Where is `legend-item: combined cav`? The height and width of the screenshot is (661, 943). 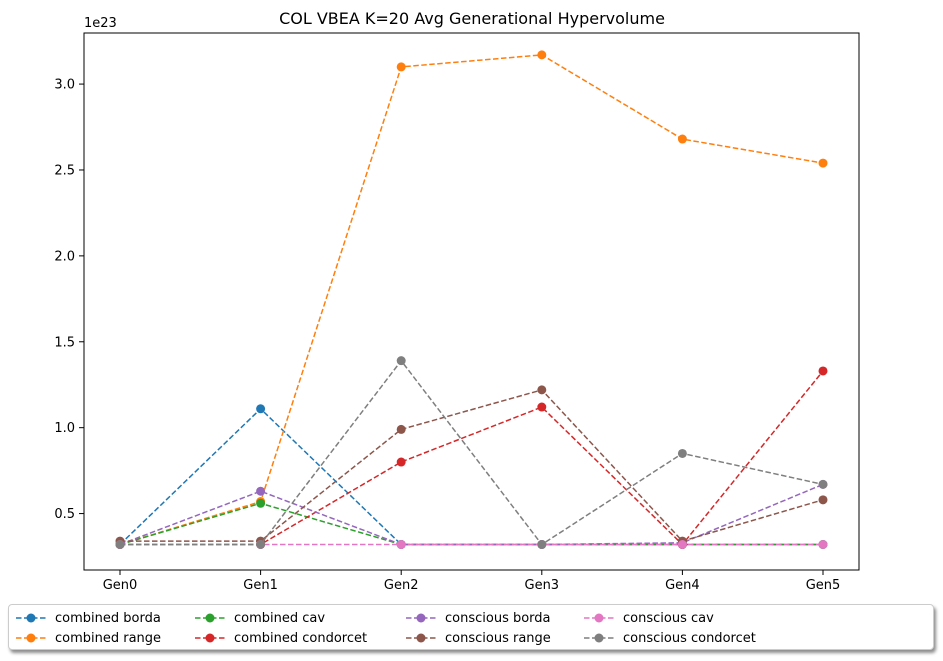
legend-item: combined cav is located at coordinates (259, 618).